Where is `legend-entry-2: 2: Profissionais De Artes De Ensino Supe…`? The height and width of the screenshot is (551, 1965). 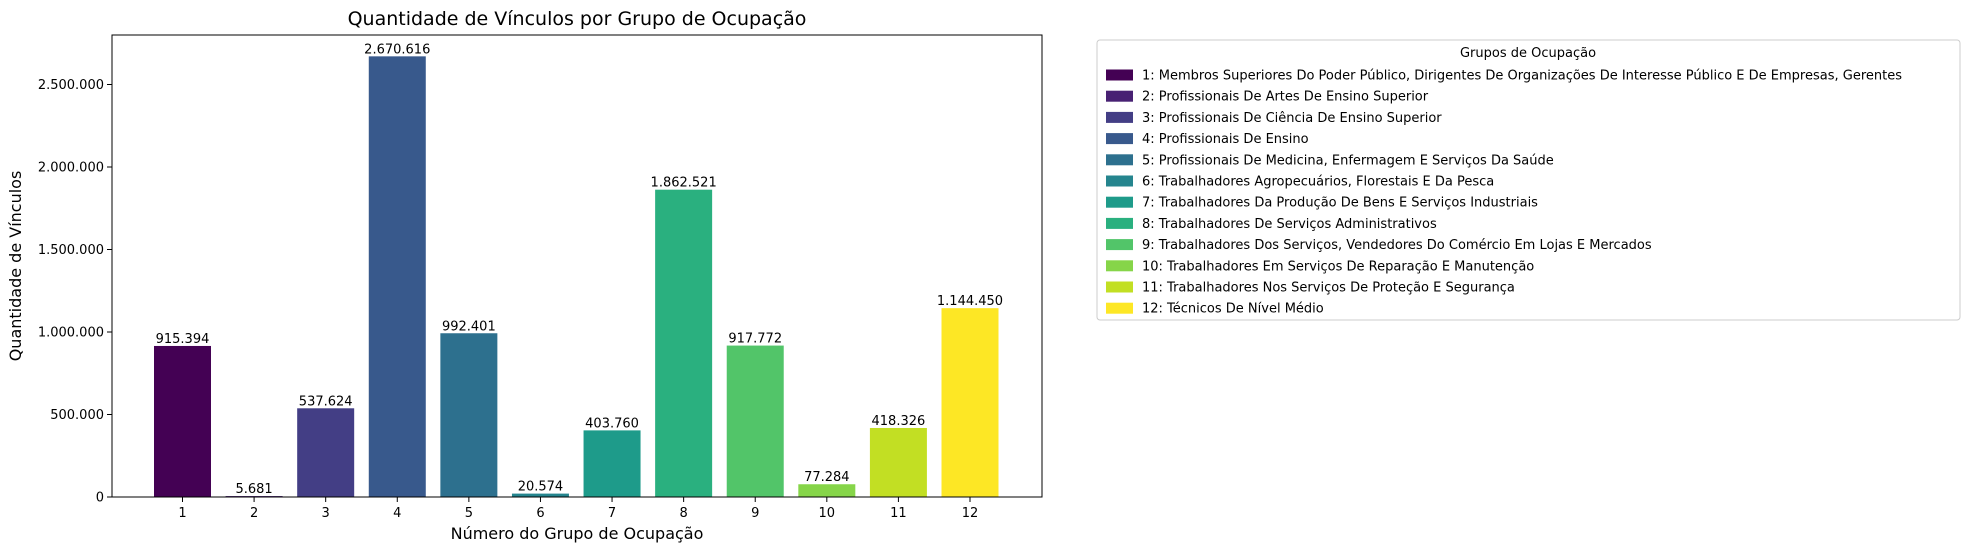
legend-entry-2: 2: Profissionais De Artes De Ensino Supe… is located at coordinates (1285, 97).